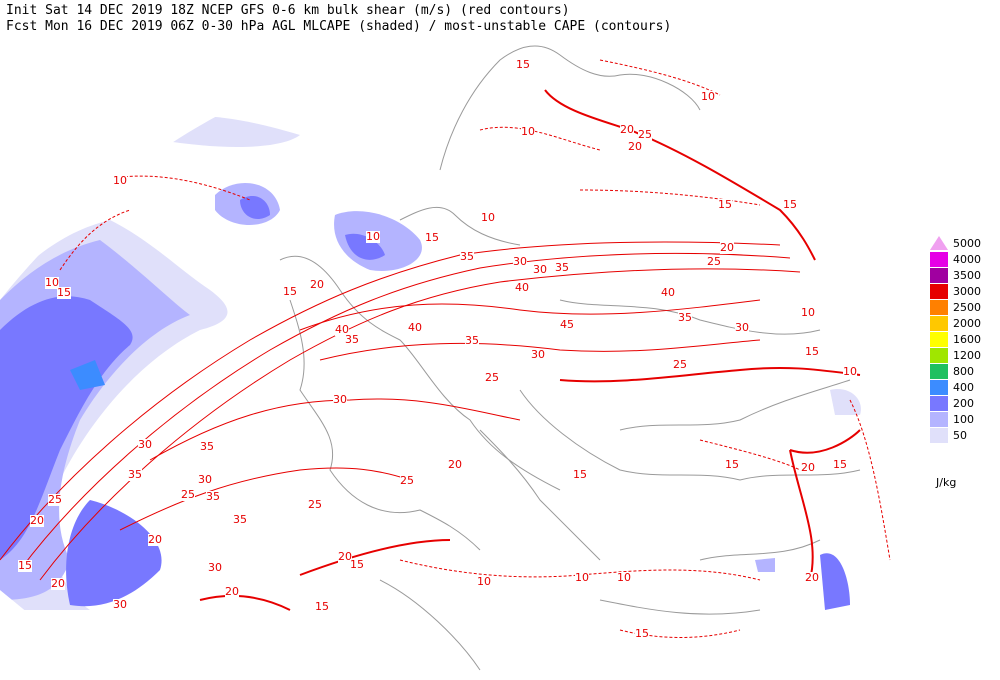  Describe the element at coordinates (967, 243) in the screenshot. I see `legend-label: 5000` at that location.